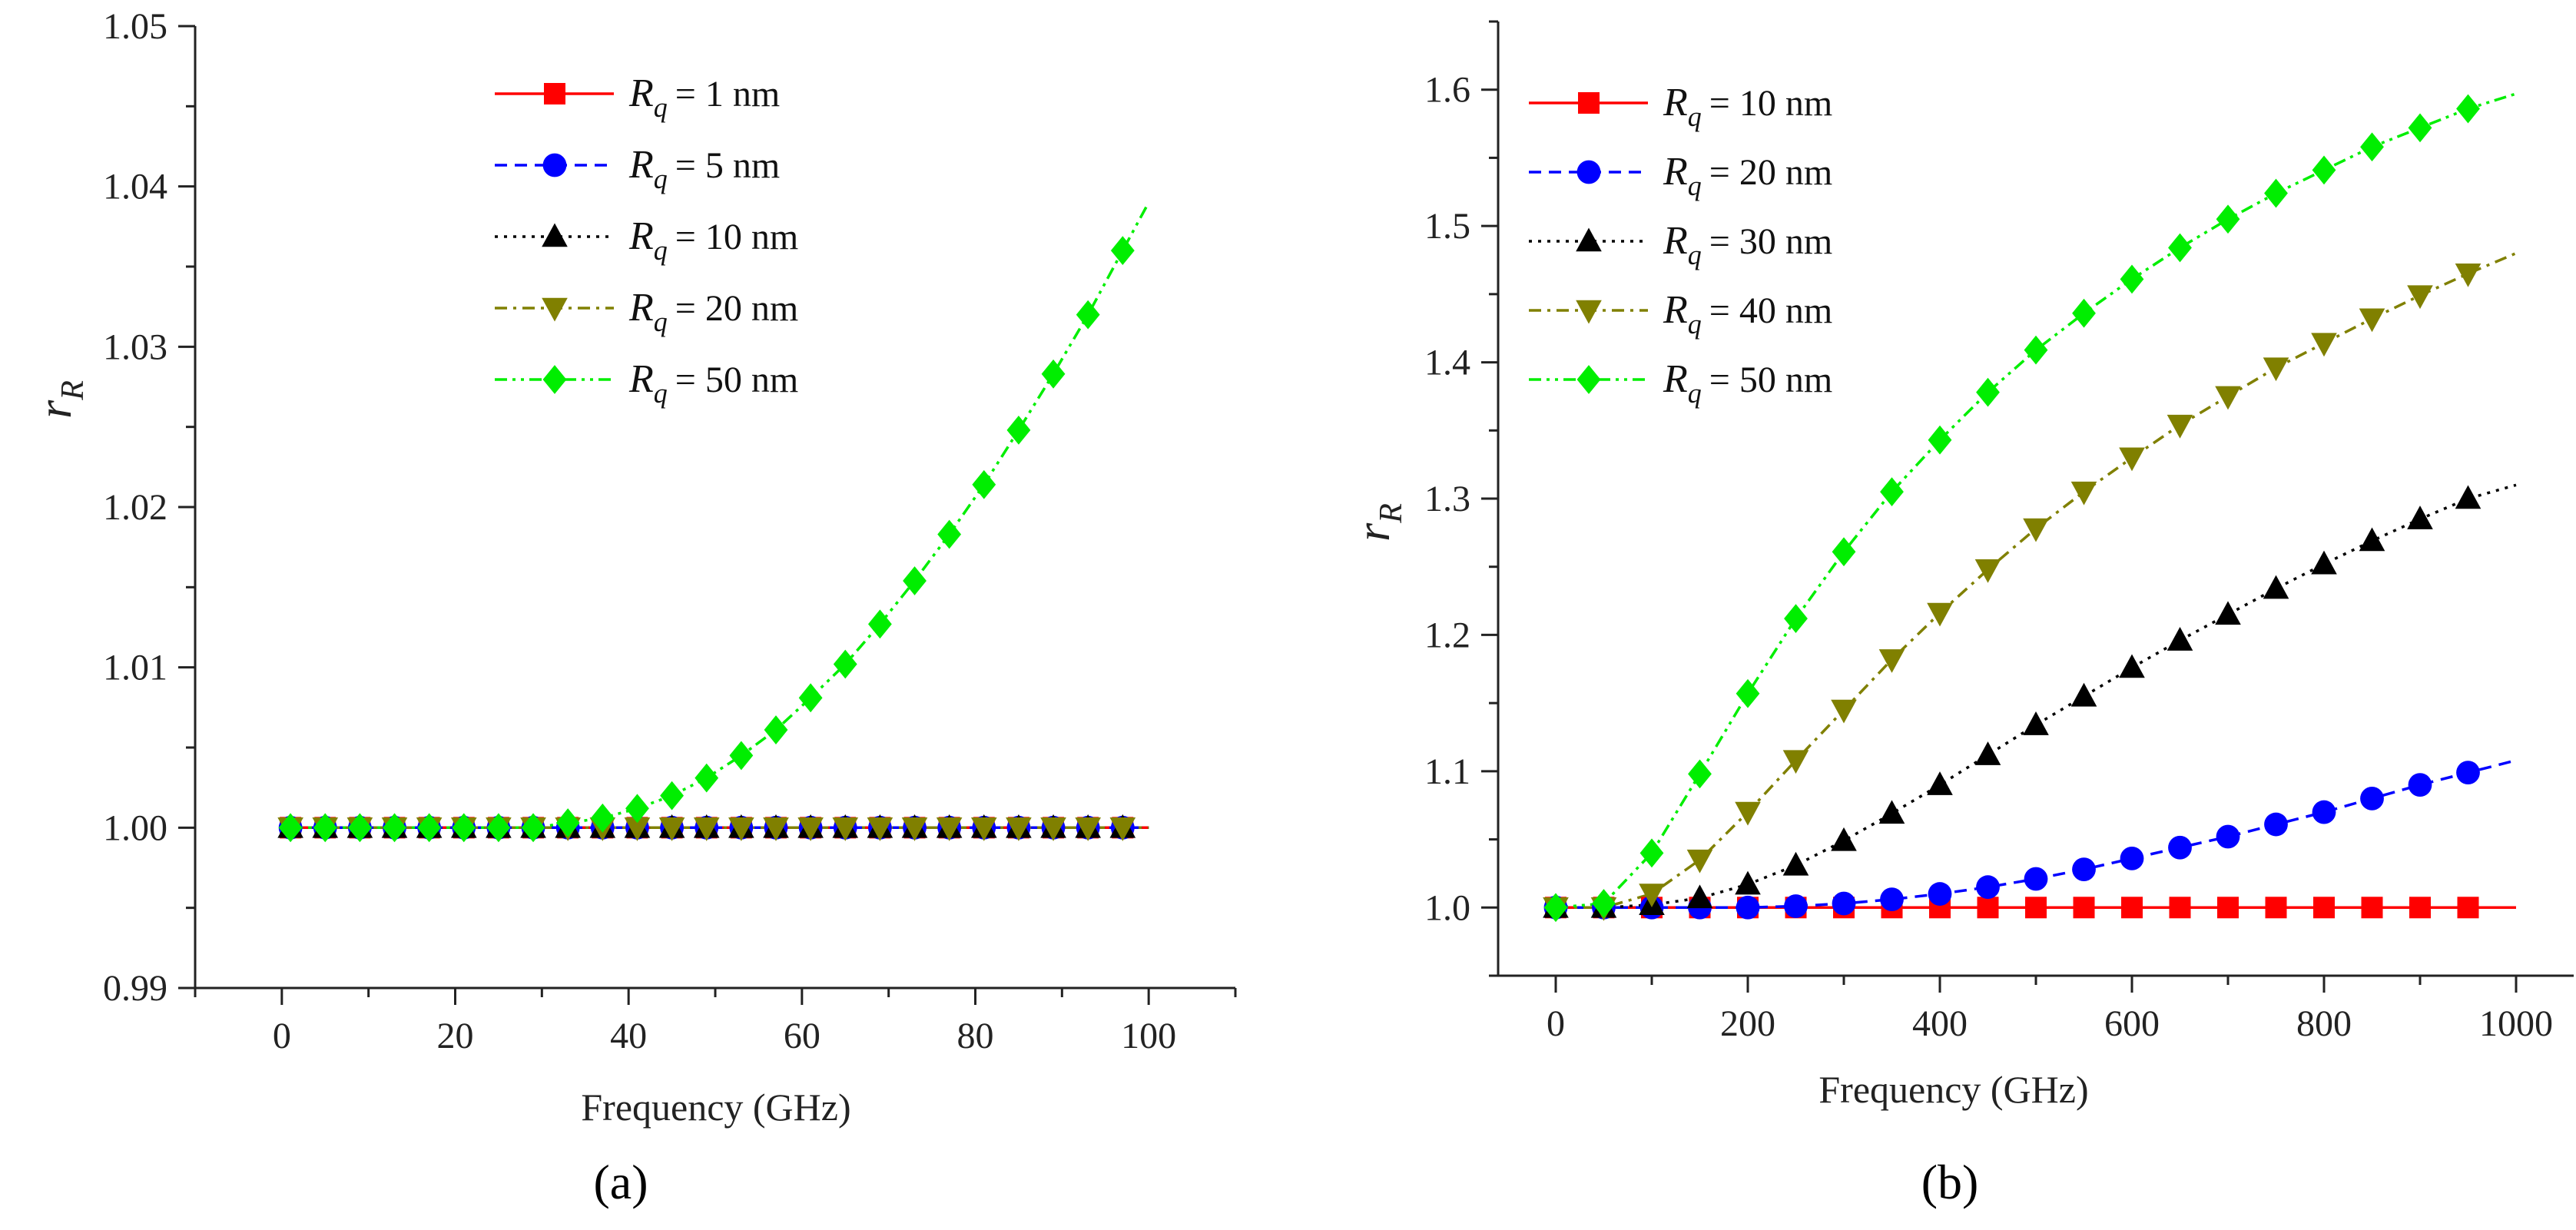  I want to click on y-tick-label: 0.99, so click(135, 988).